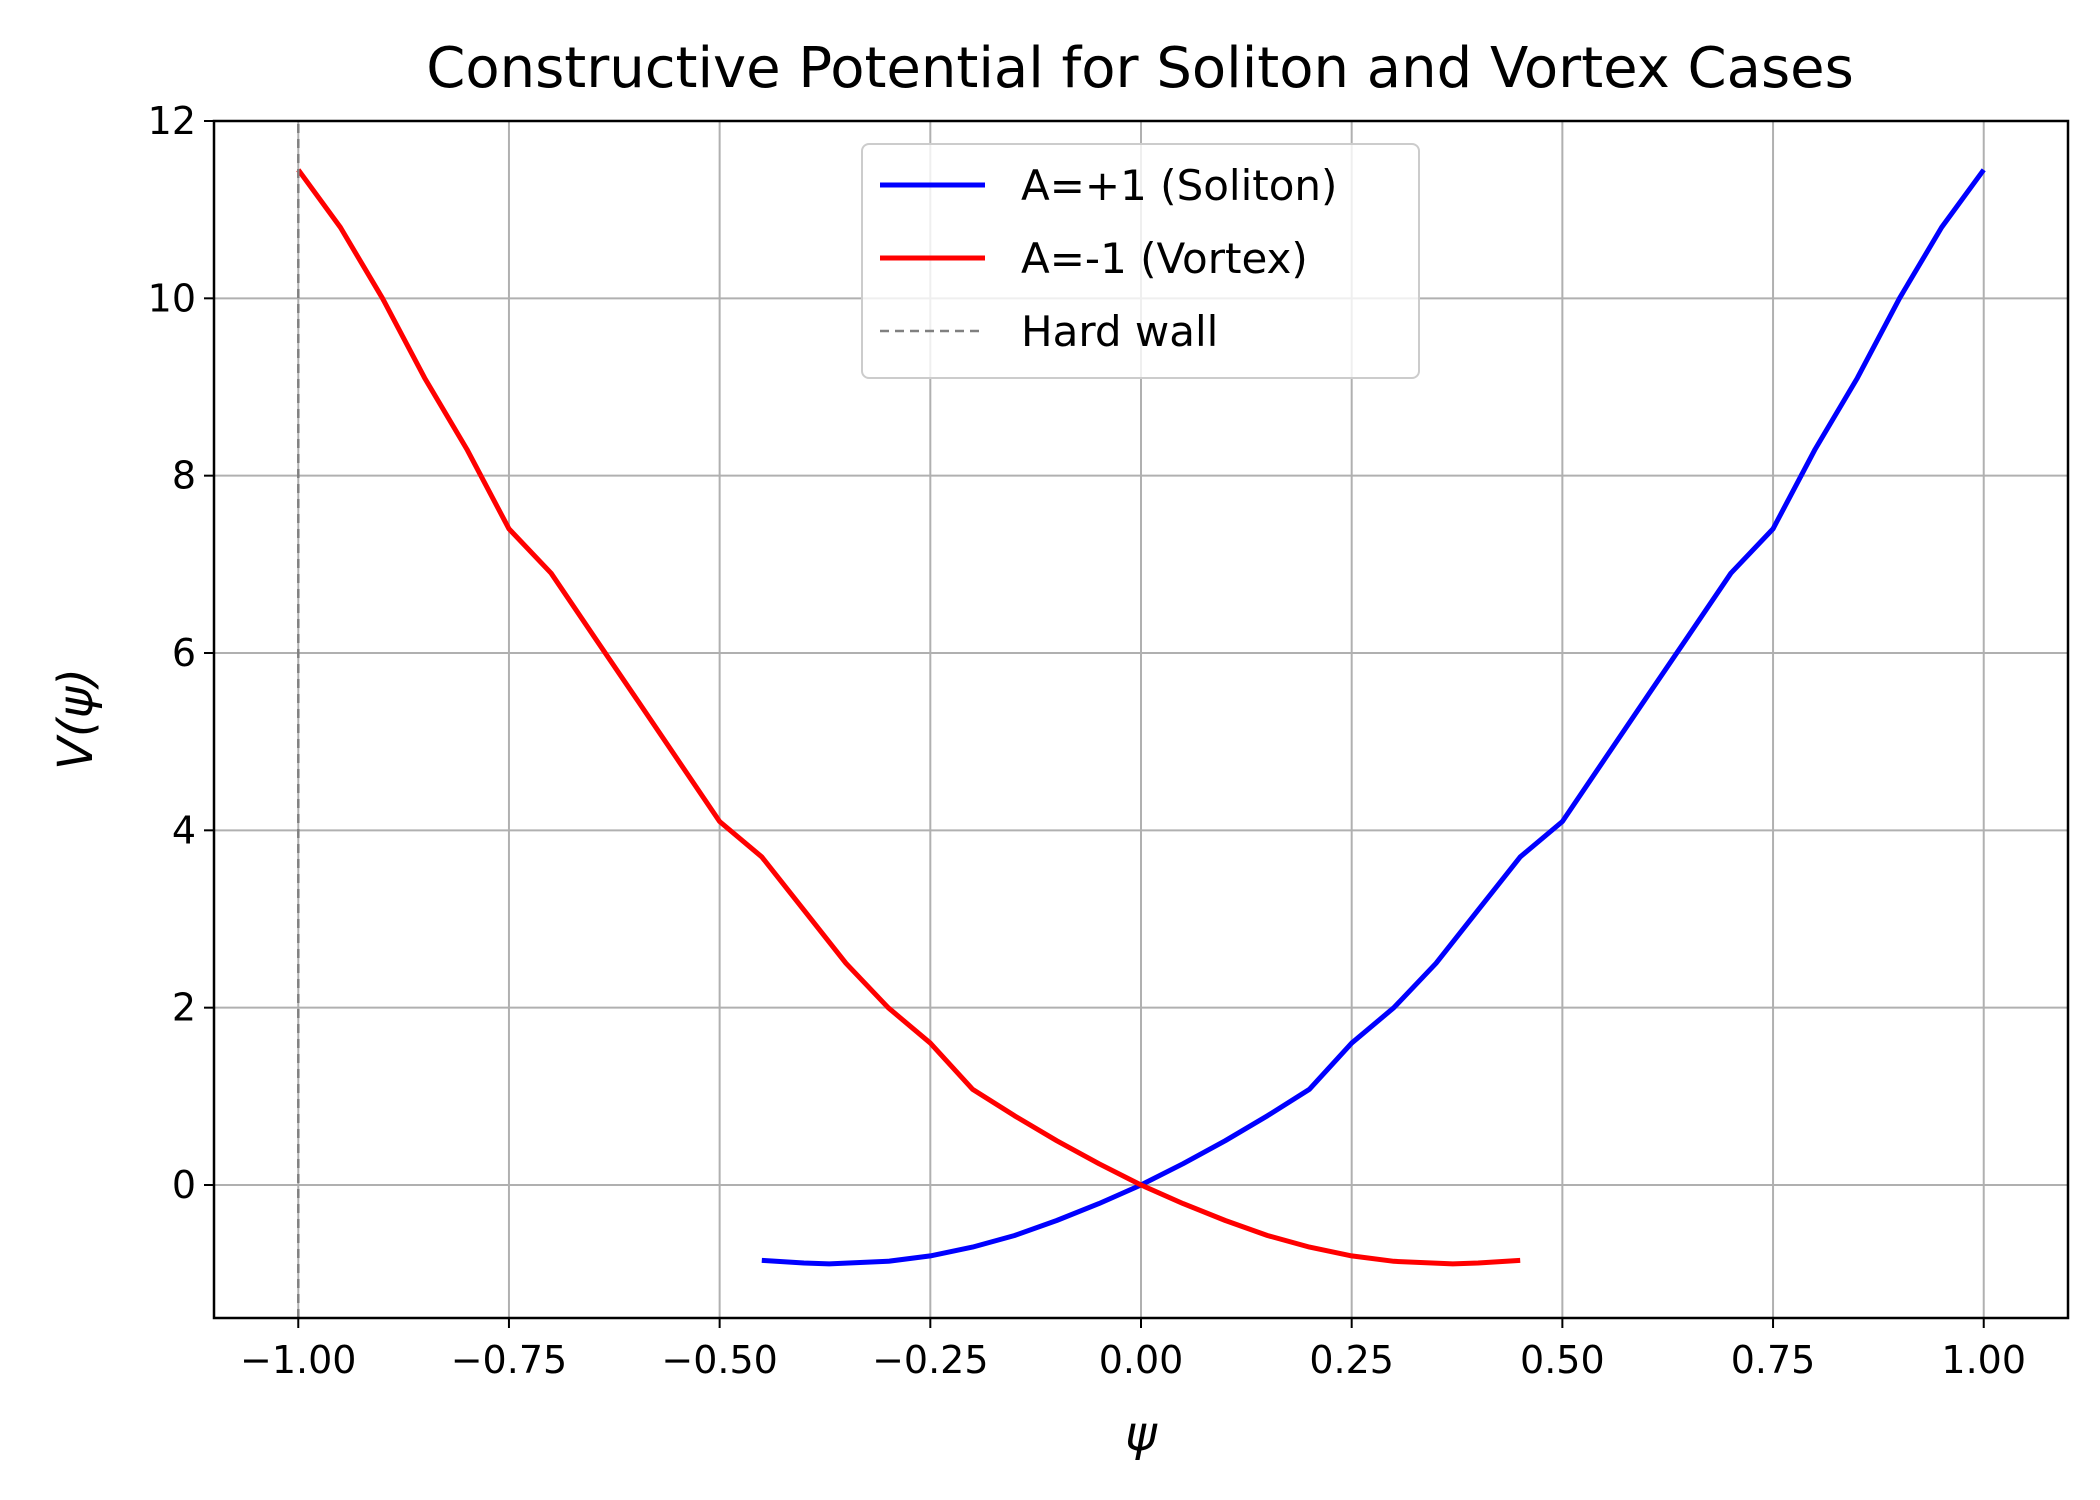  Describe the element at coordinates (1983, 1360) in the screenshot. I see `x-tick-label: 1.00` at that location.